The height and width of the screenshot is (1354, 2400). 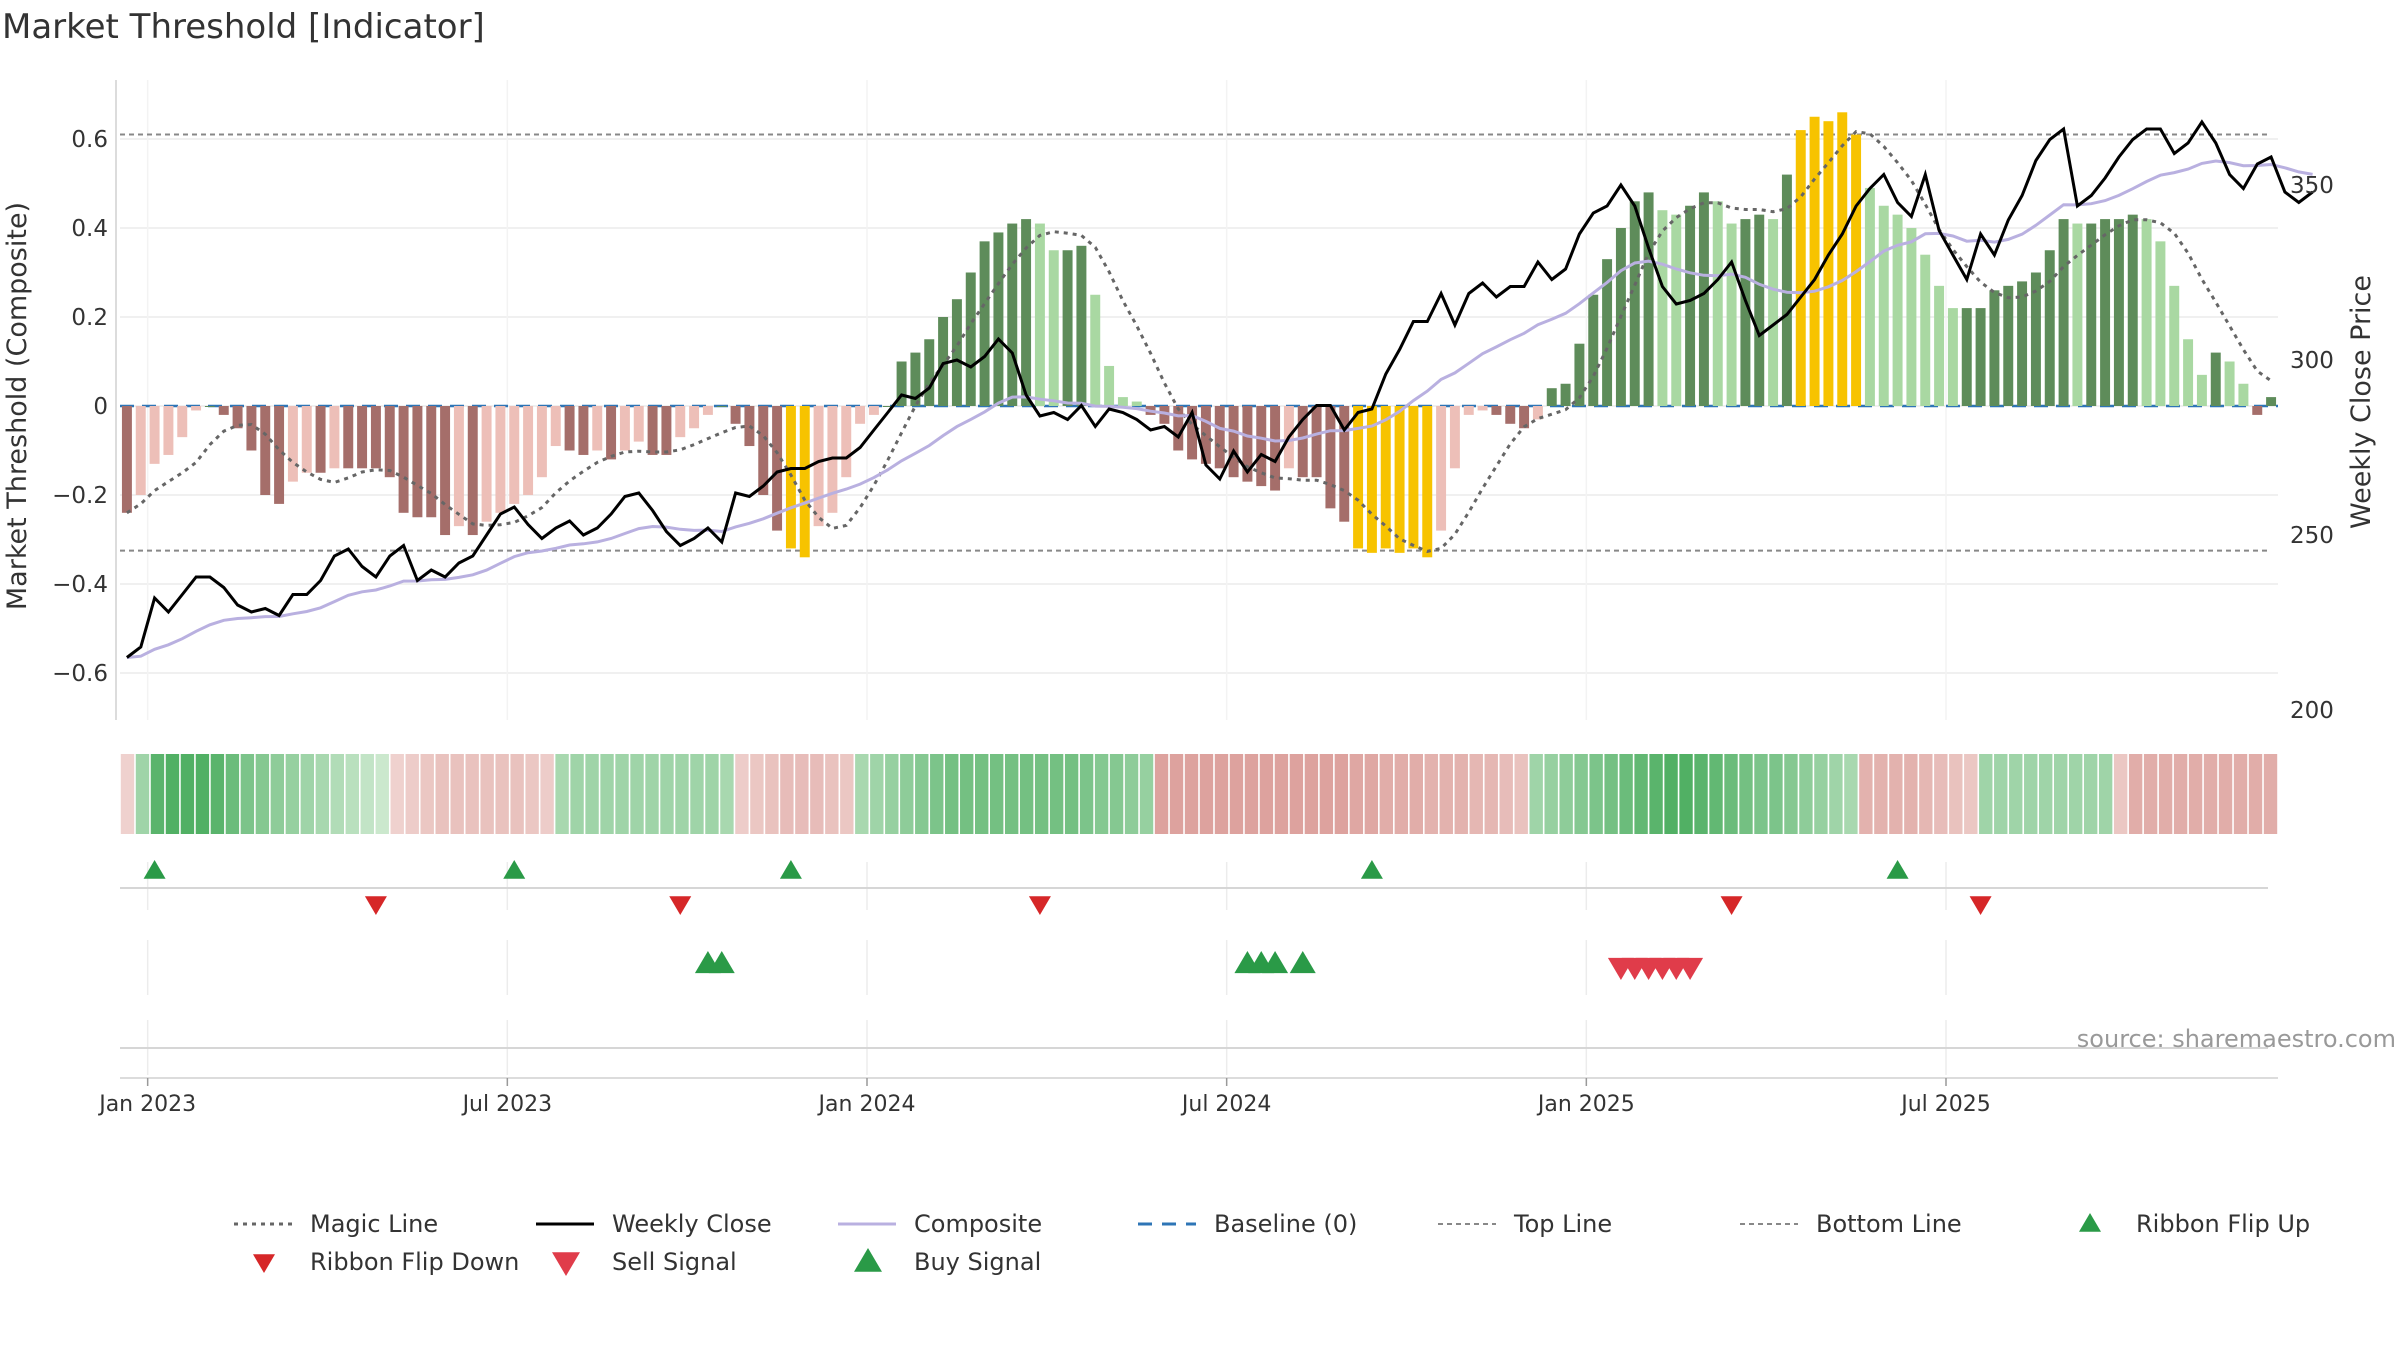 What do you see at coordinates (940, 1224) in the screenshot?
I see `legend-item: Composite` at bounding box center [940, 1224].